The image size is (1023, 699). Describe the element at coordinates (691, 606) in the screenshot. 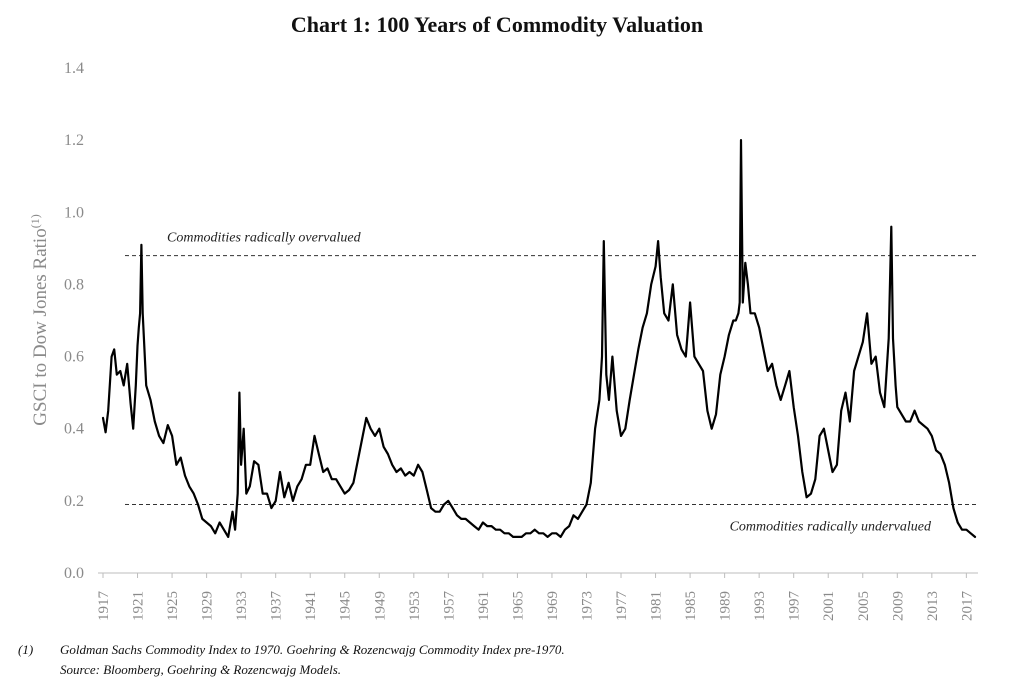

I see `x-tick-label: 1985` at that location.